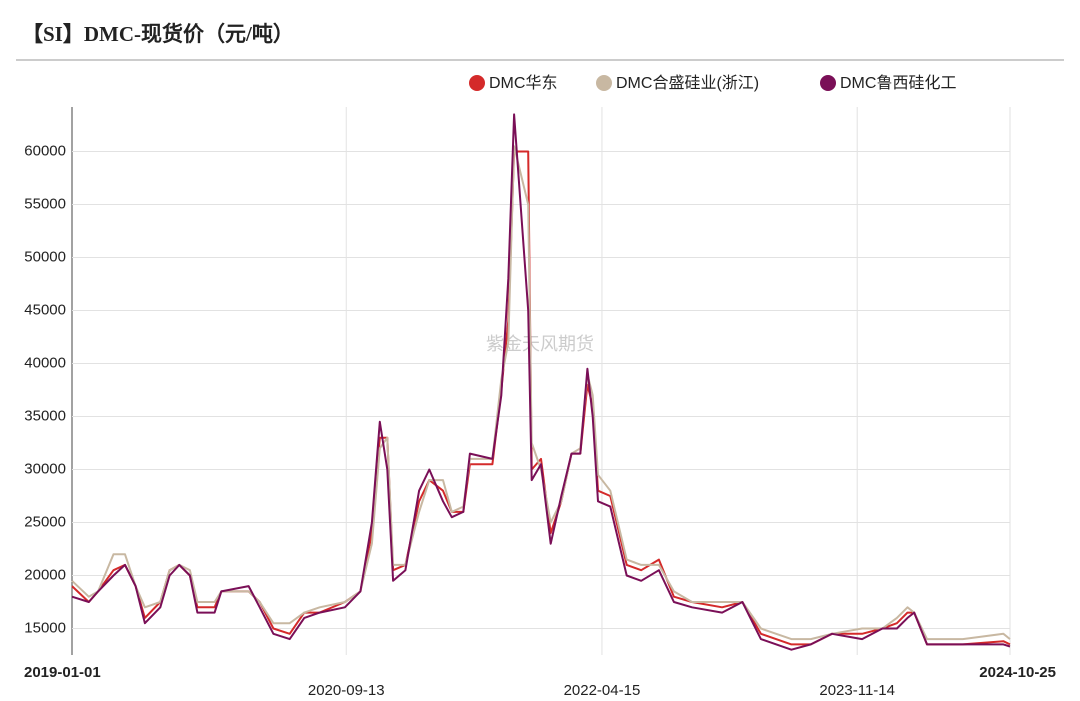  Describe the element at coordinates (45, 309) in the screenshot. I see `y-tick-label: 45000` at that location.